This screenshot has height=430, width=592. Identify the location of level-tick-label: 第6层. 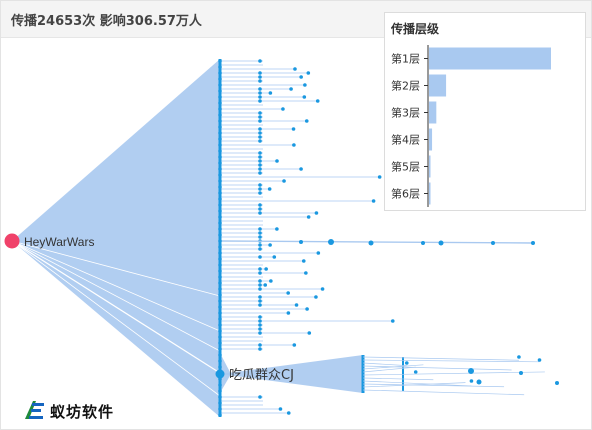
(405, 194).